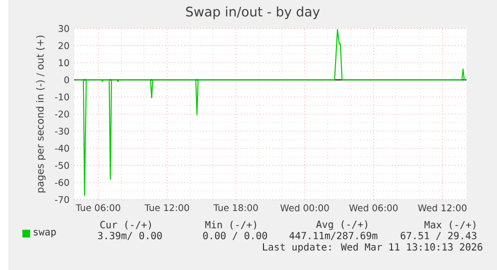  What do you see at coordinates (63, 28) in the screenshot?
I see `y-tick-label: 30` at bounding box center [63, 28].